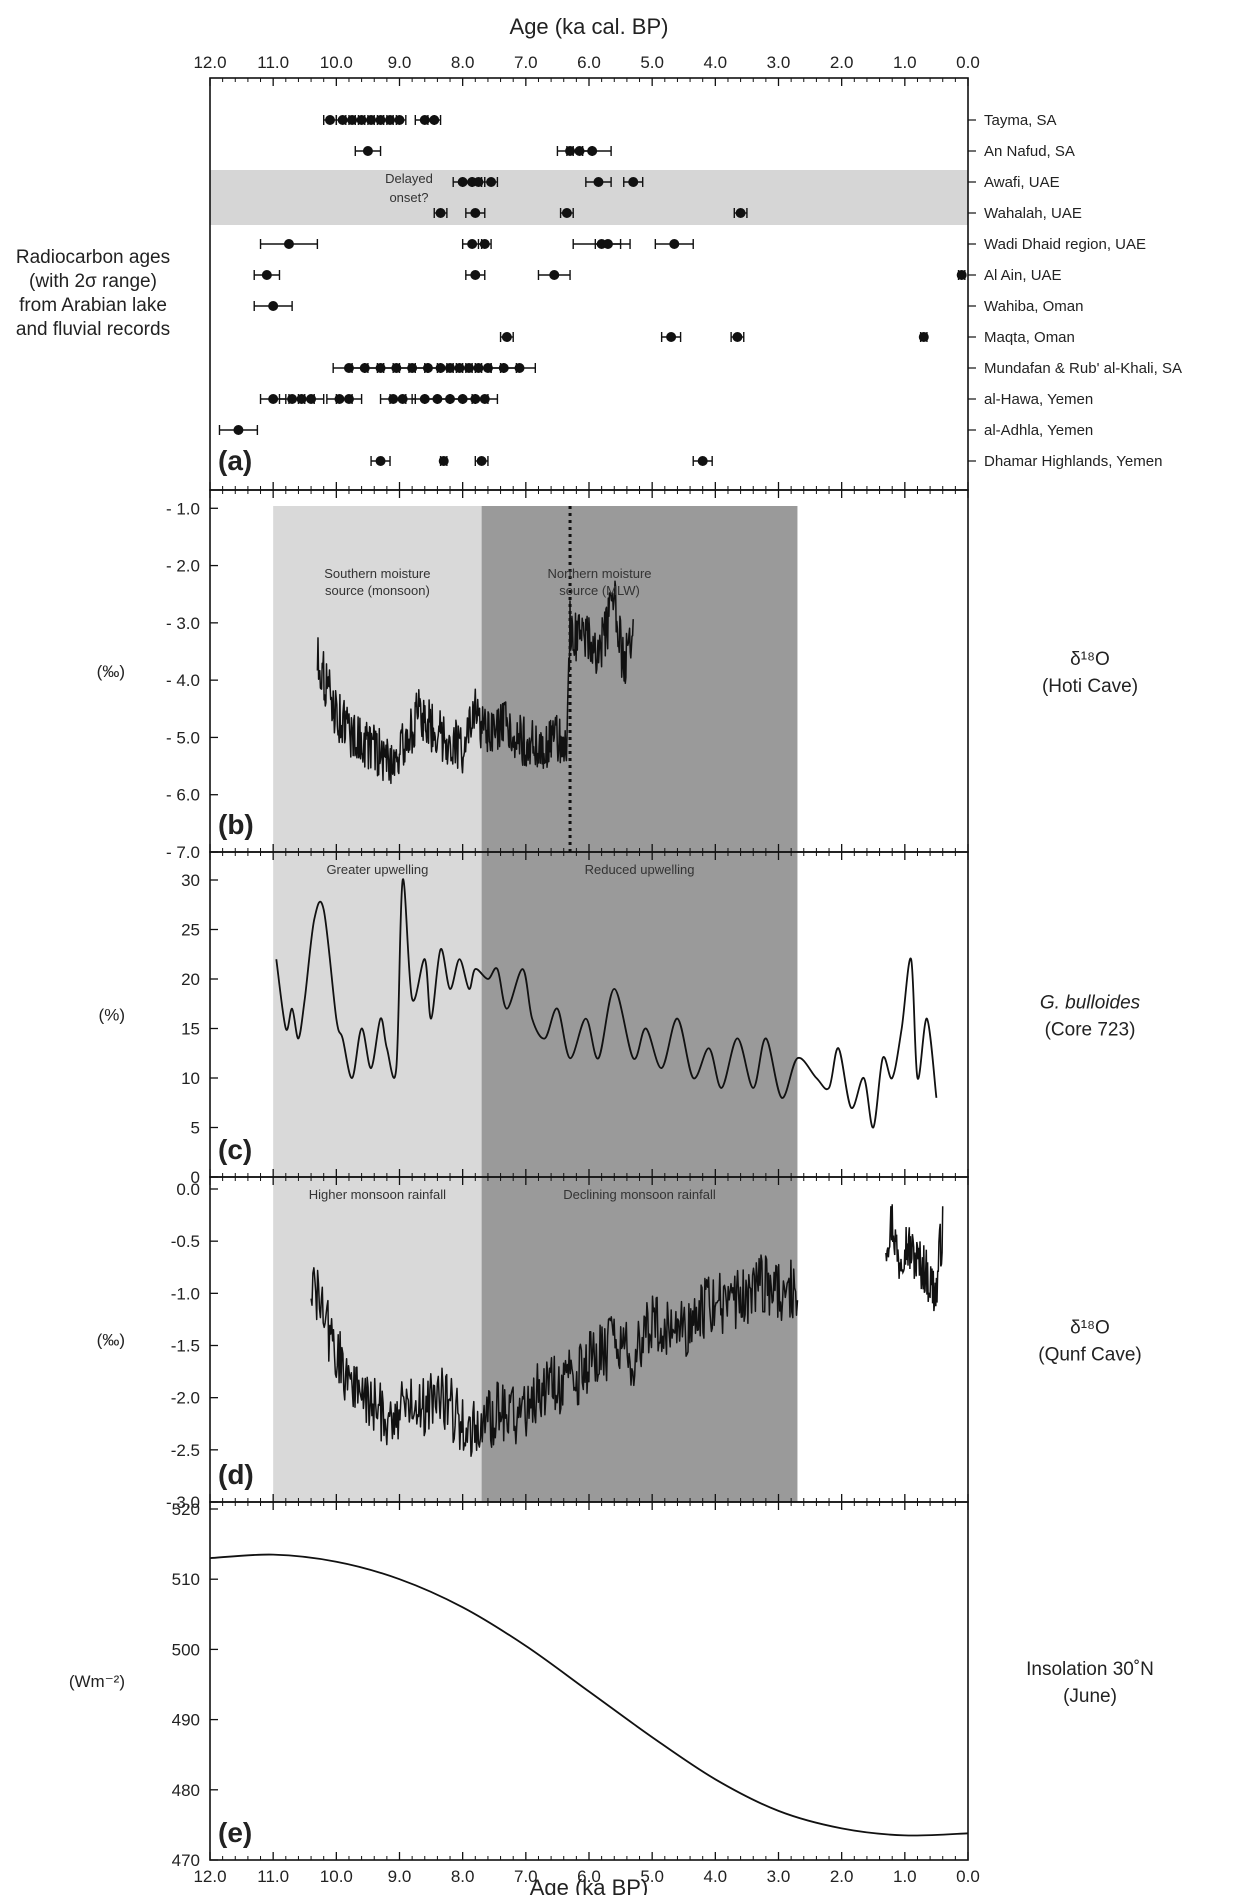 This screenshot has height=1895, width=1235. I want to click on top-x-tick-label: 4.0, so click(716, 62).